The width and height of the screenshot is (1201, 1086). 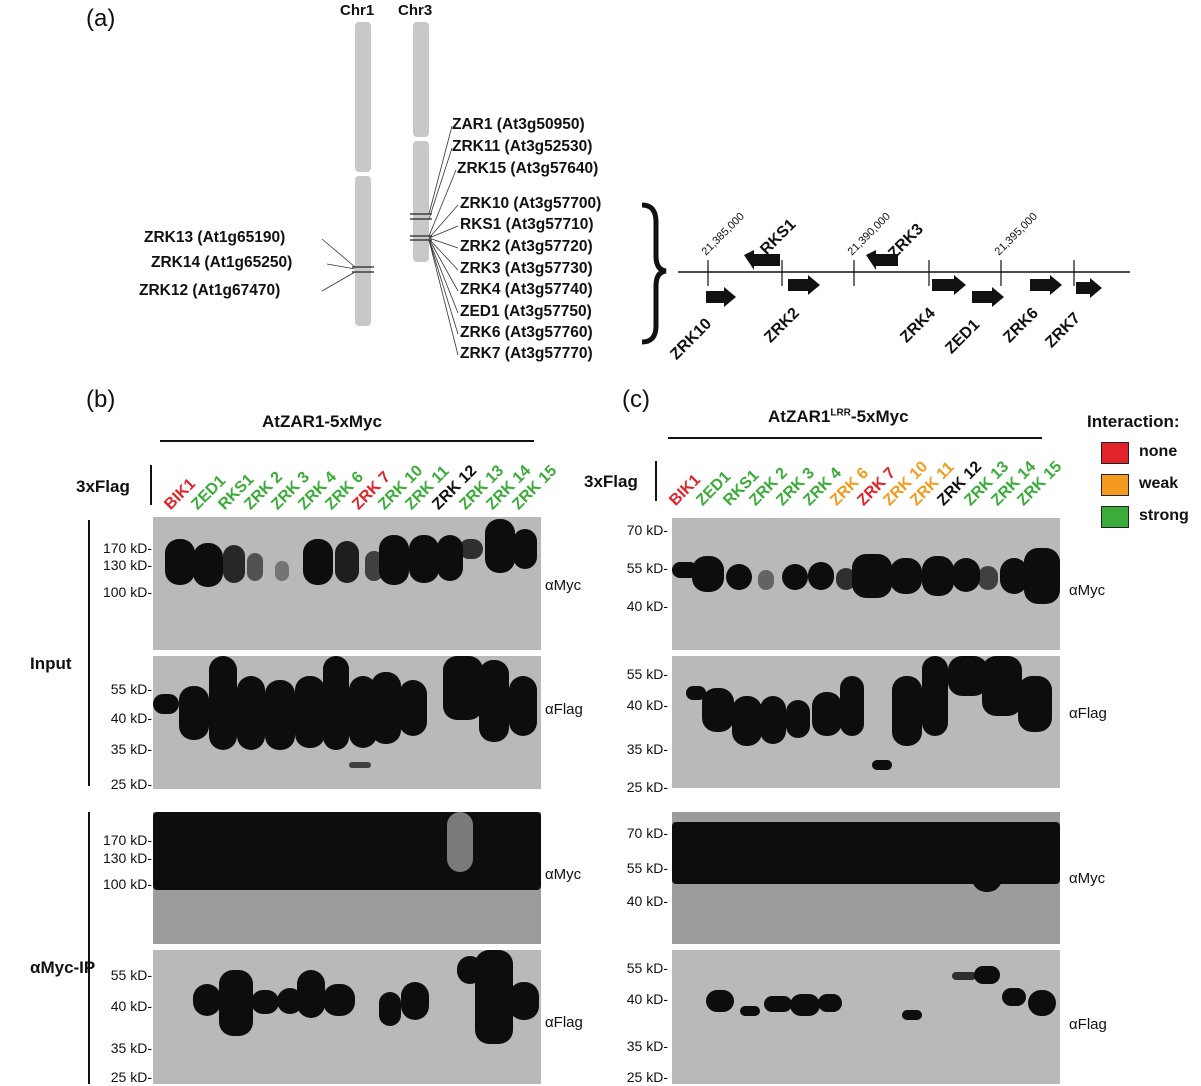 I want to click on marker-b-input-myc: 170 kD-, so click(x=127, y=548).